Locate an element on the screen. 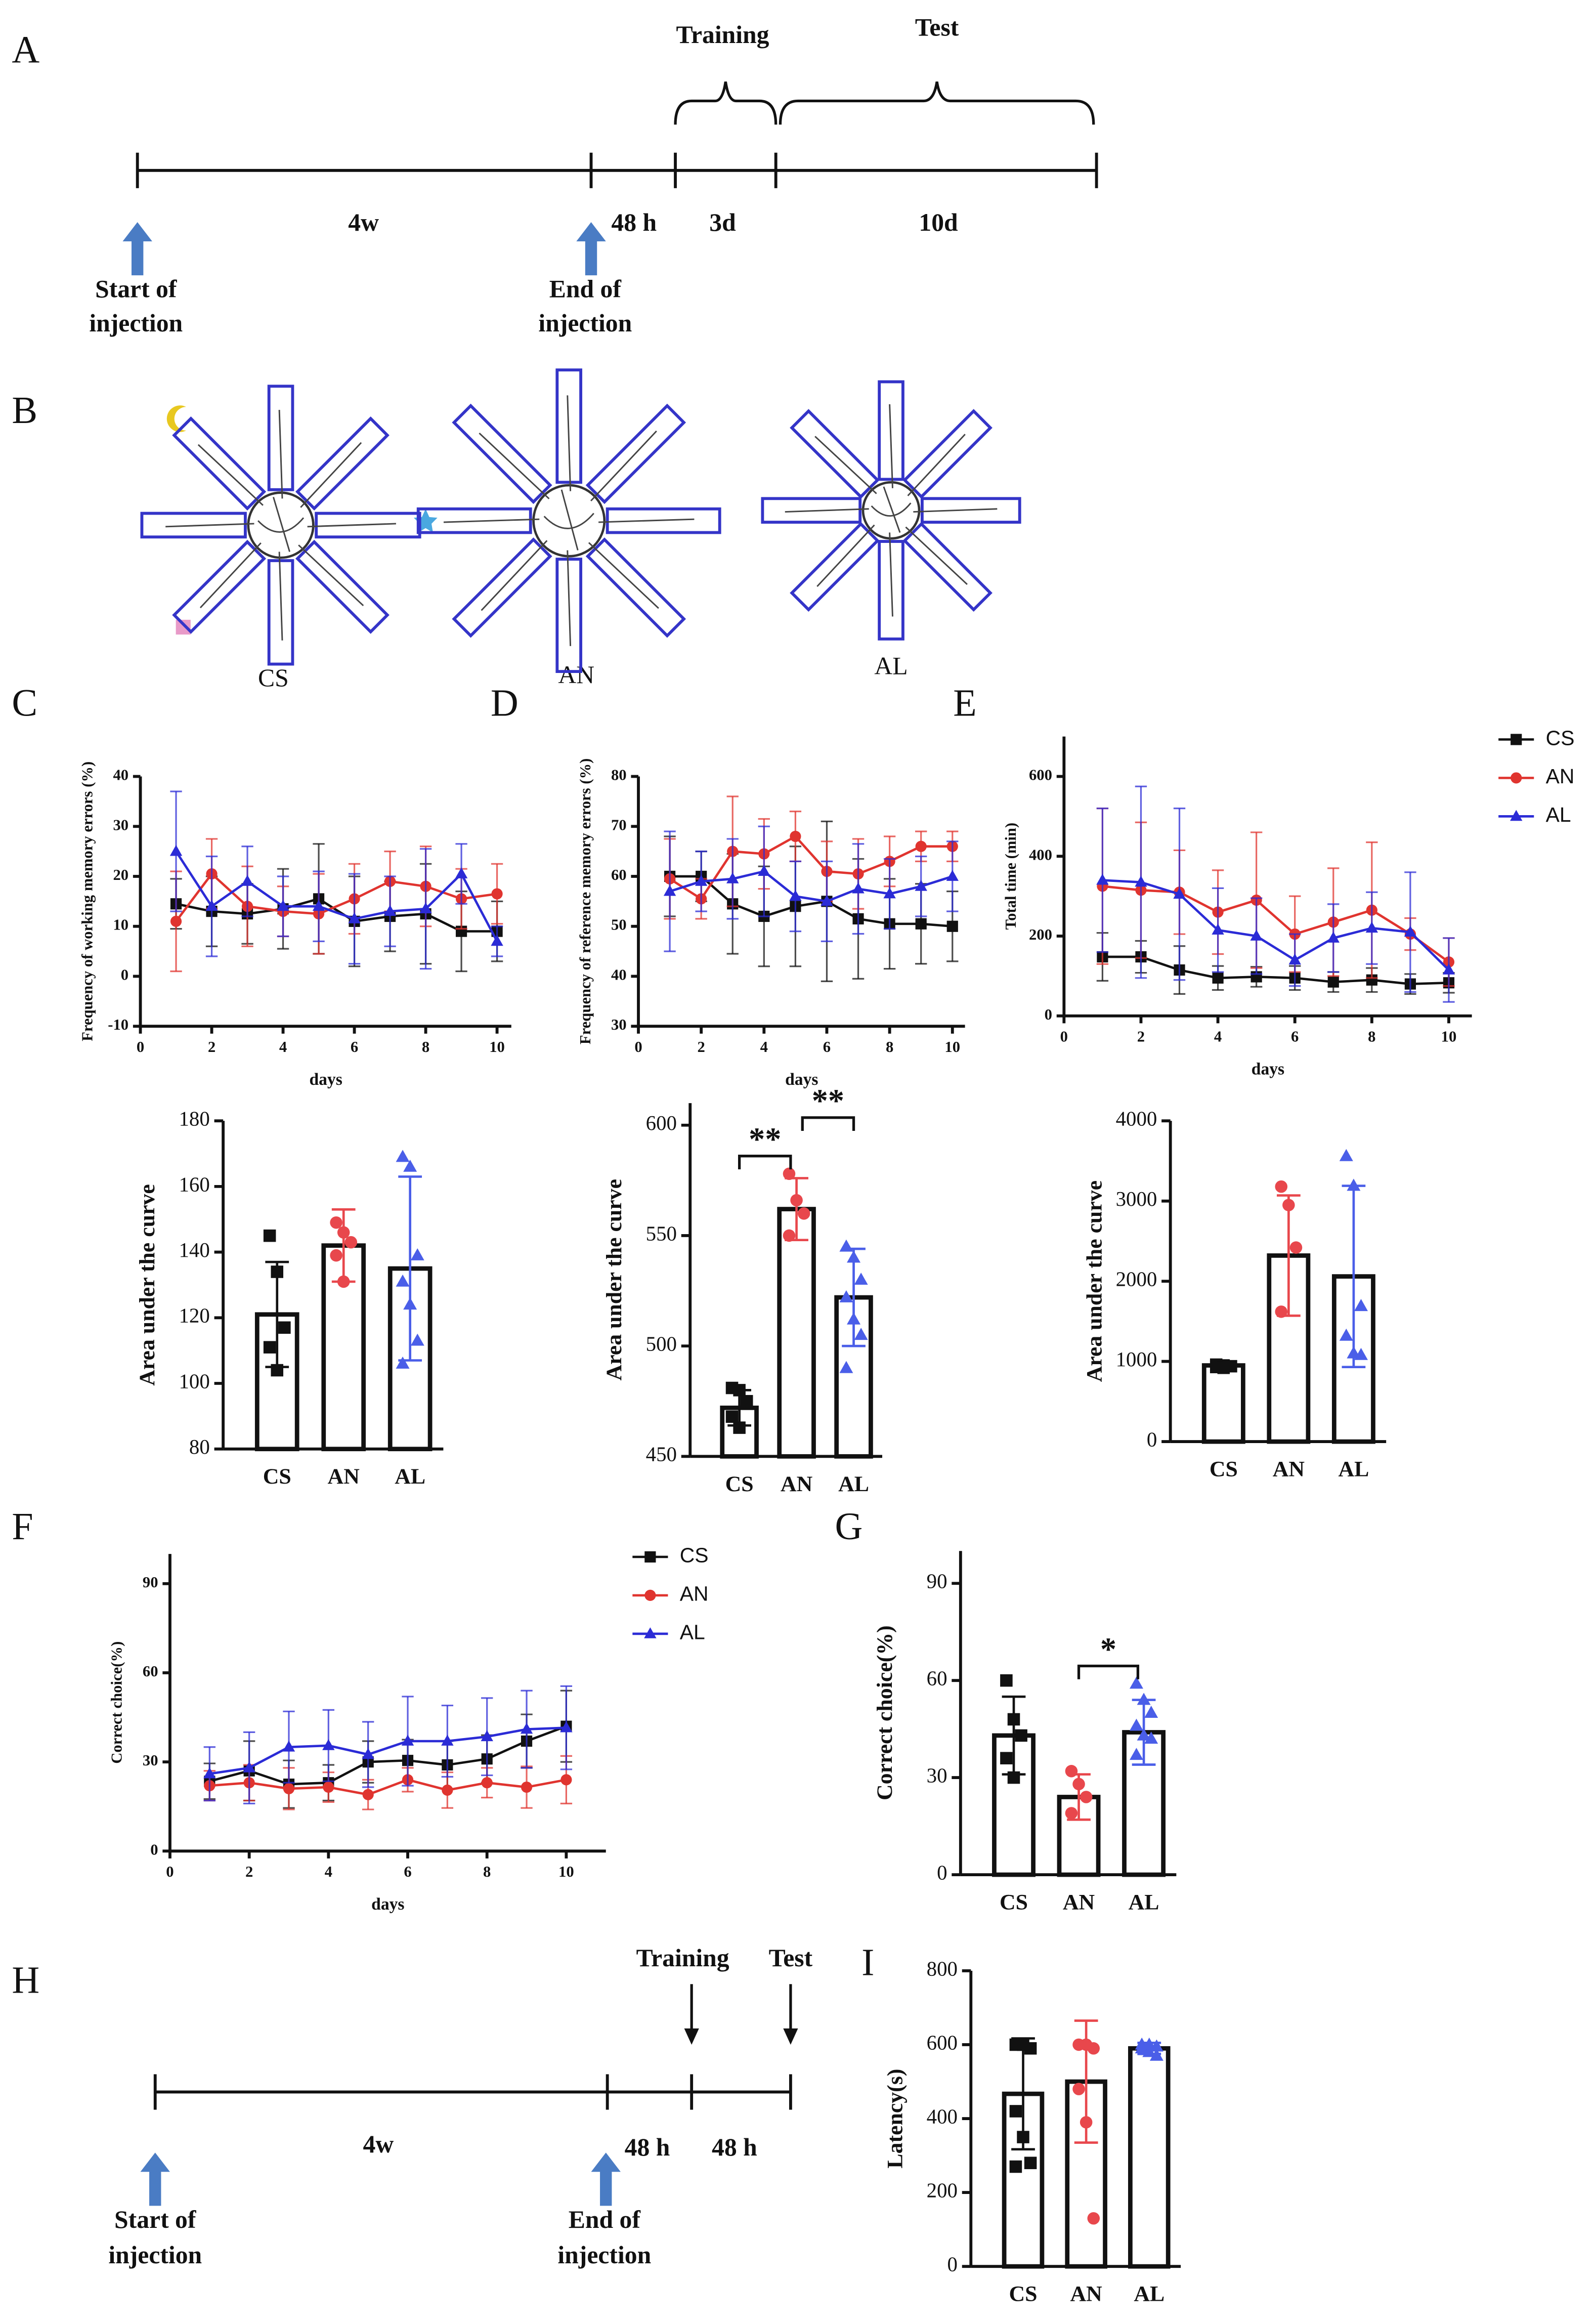 The image size is (1596, 2323). legend-marker is located at coordinates (1516, 778).